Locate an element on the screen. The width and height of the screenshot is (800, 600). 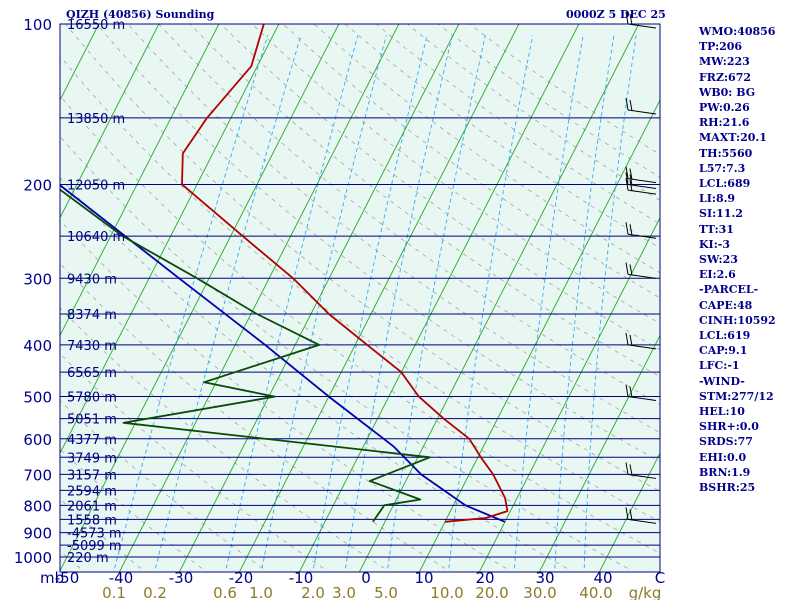
pressure-tick-label: 900 is located at coordinates (37, 534).